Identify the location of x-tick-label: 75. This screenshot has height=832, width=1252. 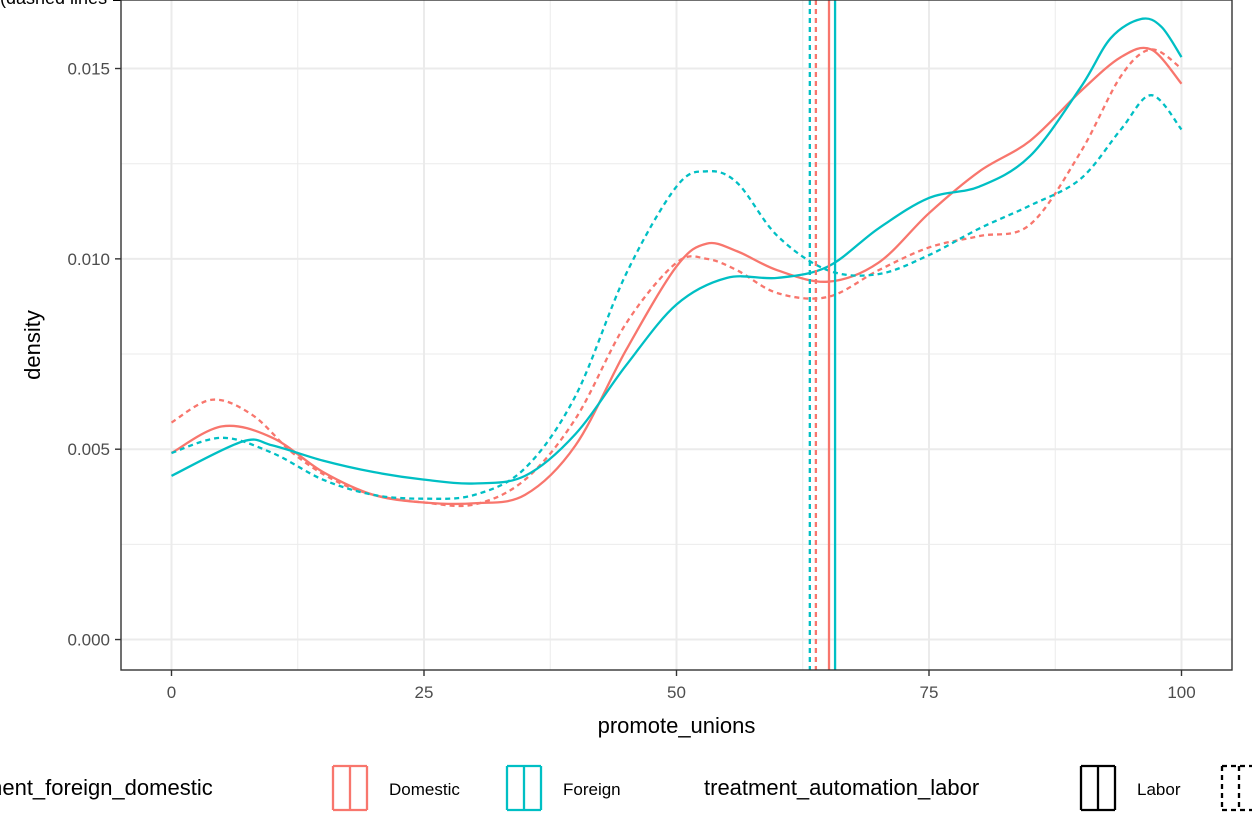
(929, 692).